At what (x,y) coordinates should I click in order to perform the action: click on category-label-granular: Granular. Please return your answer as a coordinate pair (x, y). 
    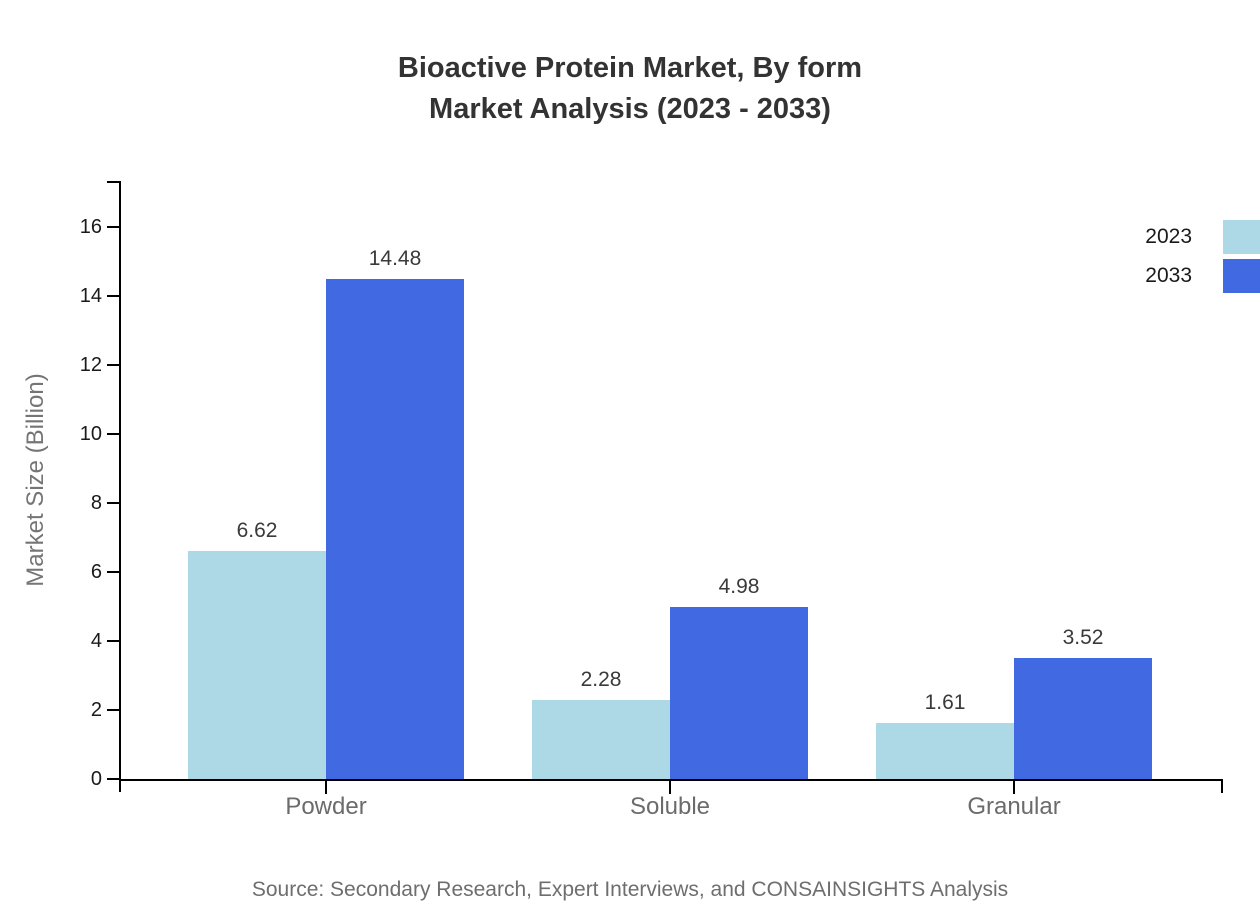
    Looking at the image, I should click on (1014, 806).